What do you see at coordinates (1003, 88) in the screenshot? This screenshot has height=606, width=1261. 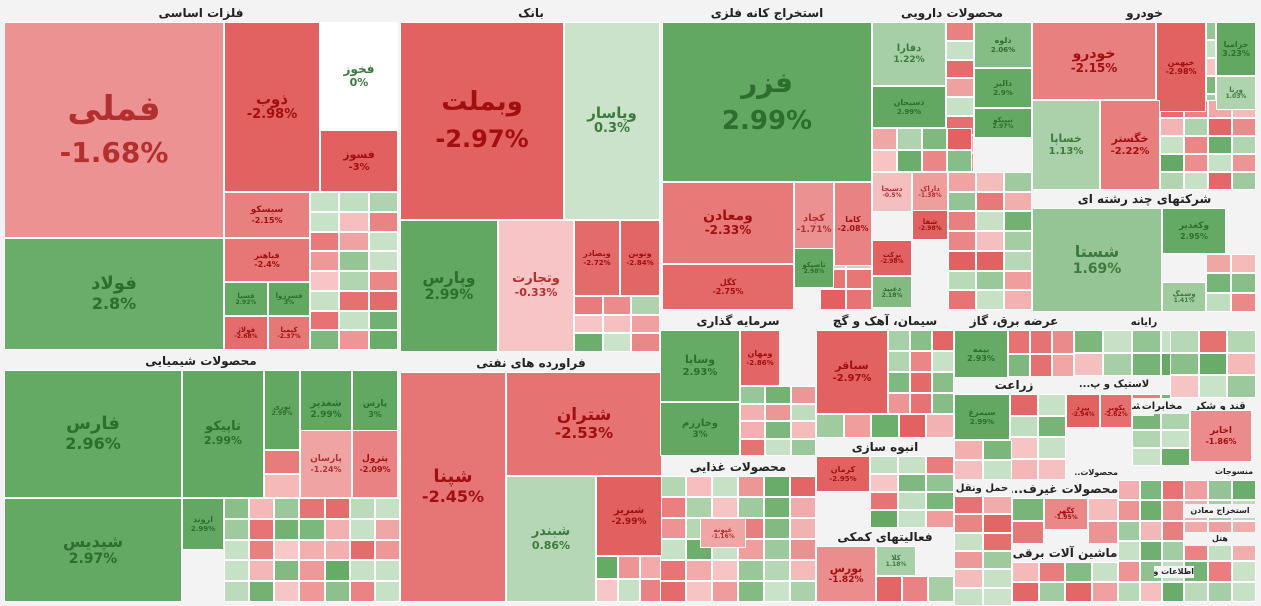 I see `stock-tile: دالبر 2.9%` at bounding box center [1003, 88].